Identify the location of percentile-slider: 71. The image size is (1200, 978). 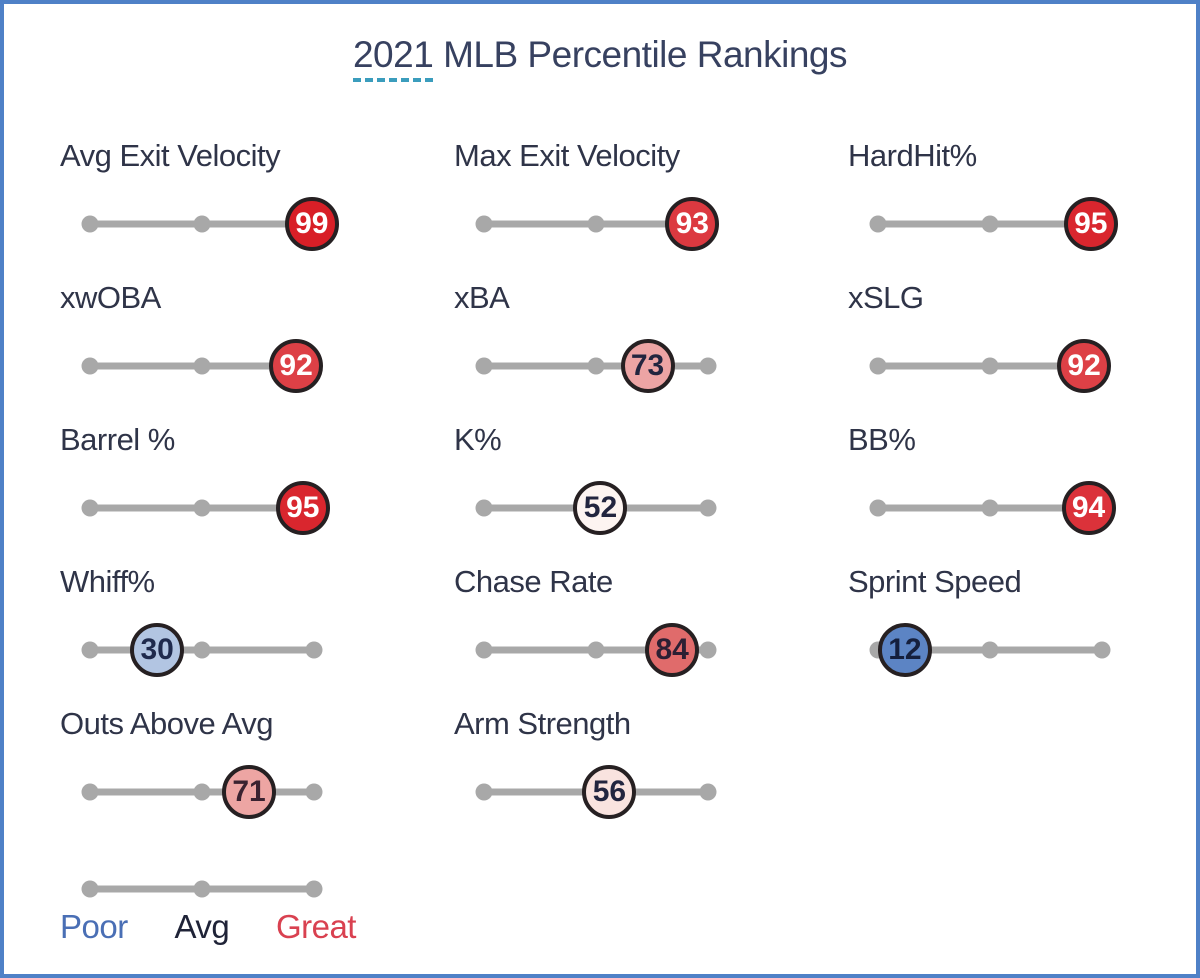
(202, 792).